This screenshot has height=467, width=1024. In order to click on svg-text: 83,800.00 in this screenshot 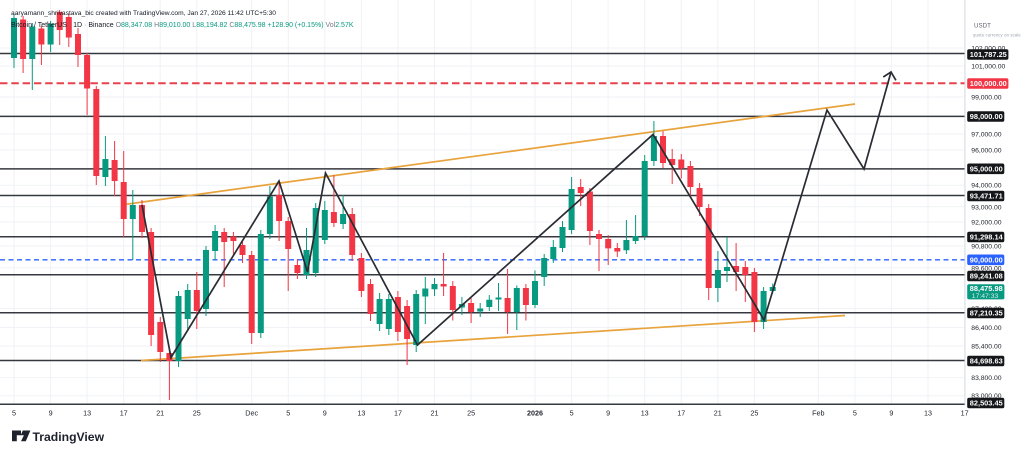, I will do `click(986, 378)`.